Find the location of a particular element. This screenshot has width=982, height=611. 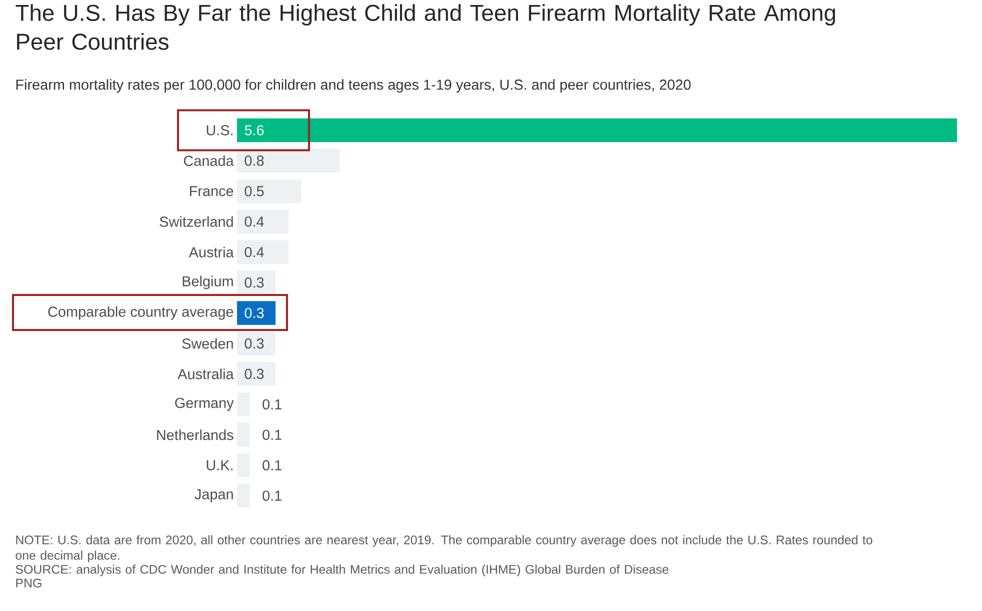

text: PNG is located at coordinates (29, 583).